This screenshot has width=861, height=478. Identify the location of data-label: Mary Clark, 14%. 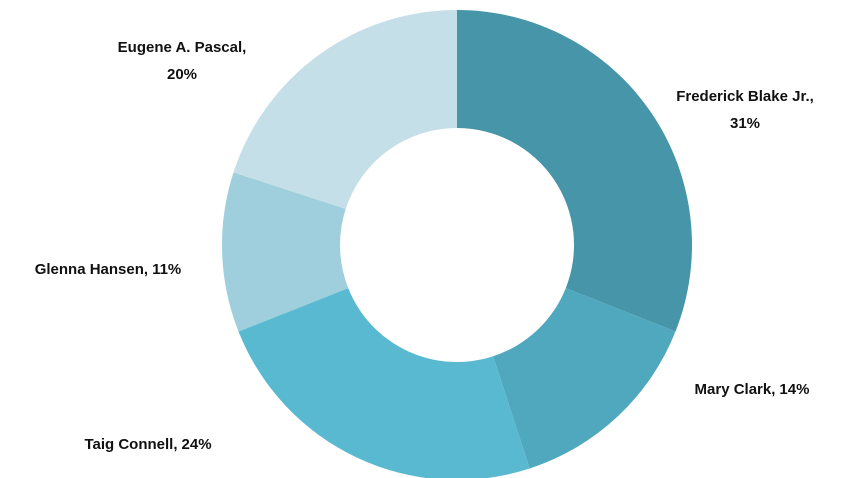
(752, 389).